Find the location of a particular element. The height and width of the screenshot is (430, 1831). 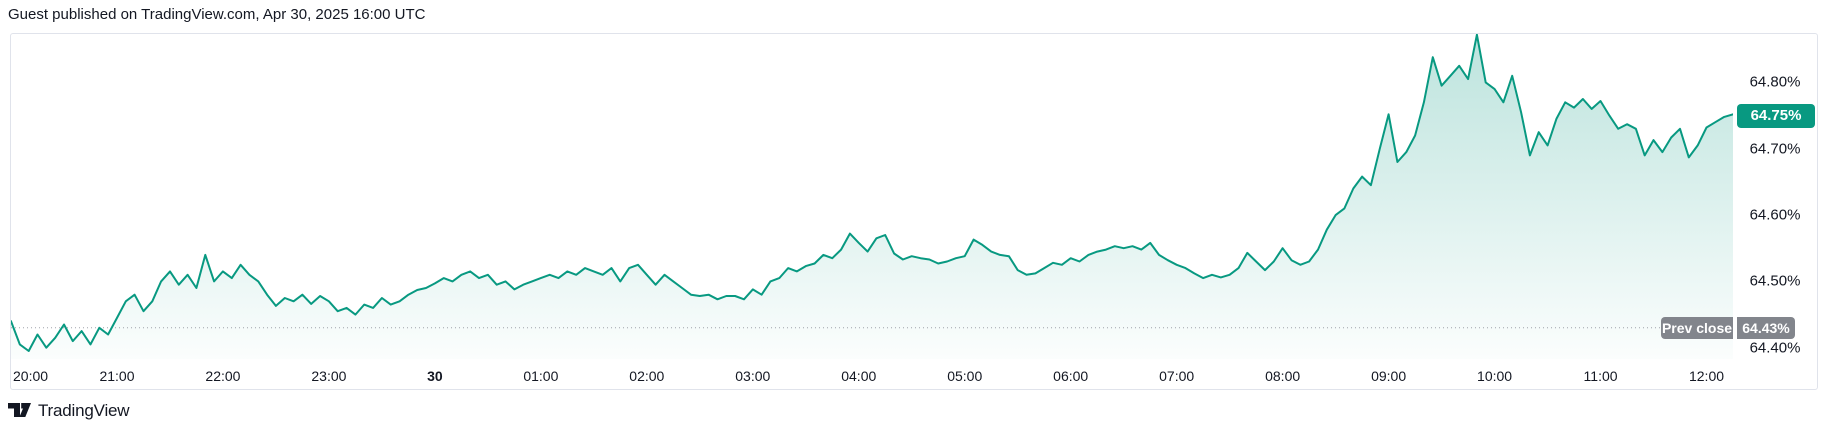

y-axis-label: 64.50% is located at coordinates (1775, 281).